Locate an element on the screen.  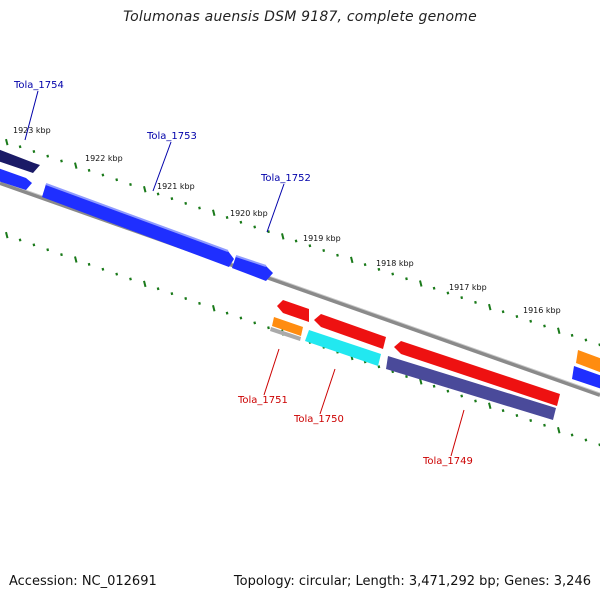
gene-label-tola-1749: Tola_1749 is located at coordinates (447, 461).